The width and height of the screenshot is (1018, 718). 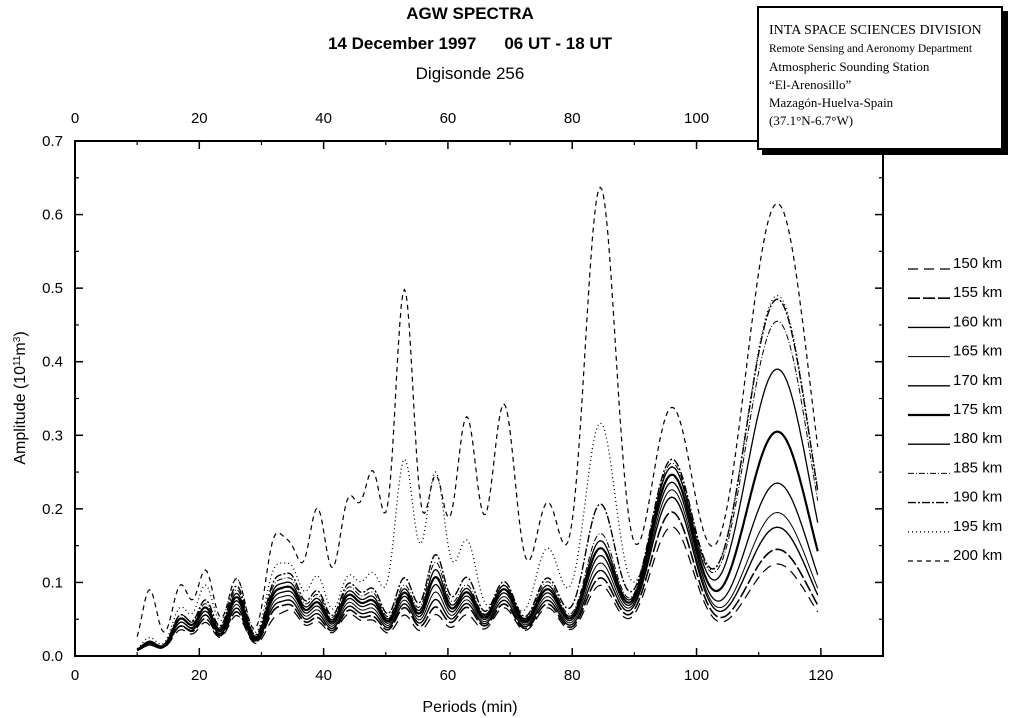 I want to click on top-tick-label-20: 20, so click(x=199, y=118).